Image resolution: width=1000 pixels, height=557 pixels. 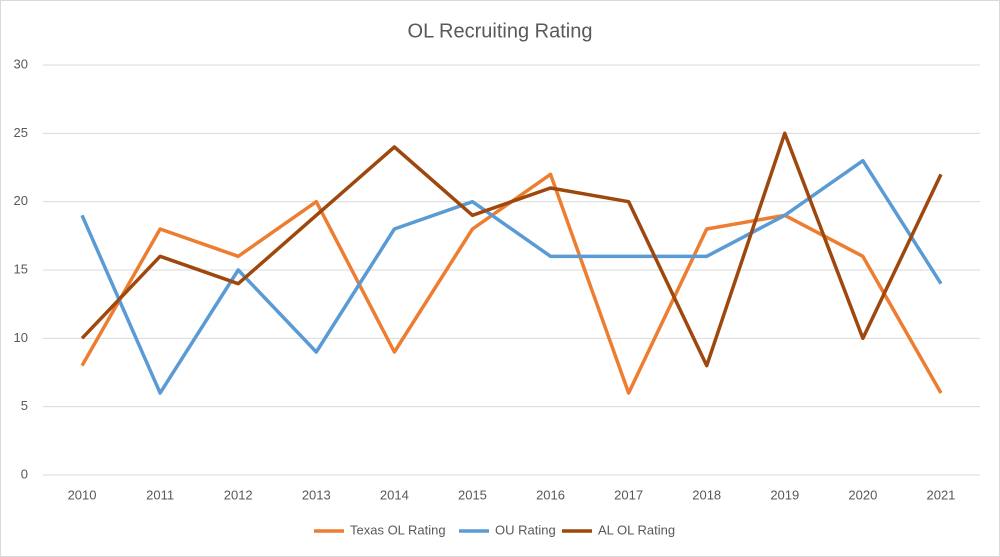 What do you see at coordinates (21, 268) in the screenshot?
I see `y-tick-label: 15` at bounding box center [21, 268].